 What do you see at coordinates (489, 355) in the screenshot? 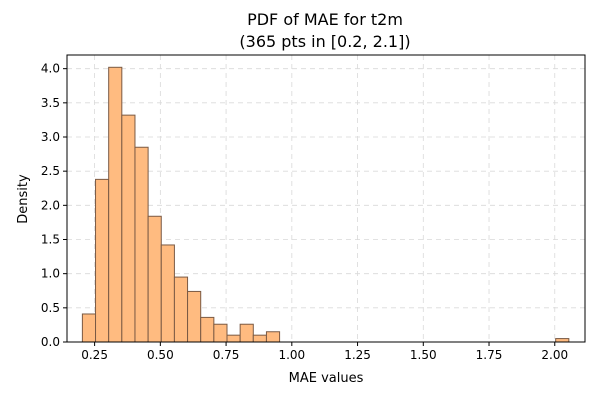
I see `x-tick-label: 1.75` at bounding box center [489, 355].